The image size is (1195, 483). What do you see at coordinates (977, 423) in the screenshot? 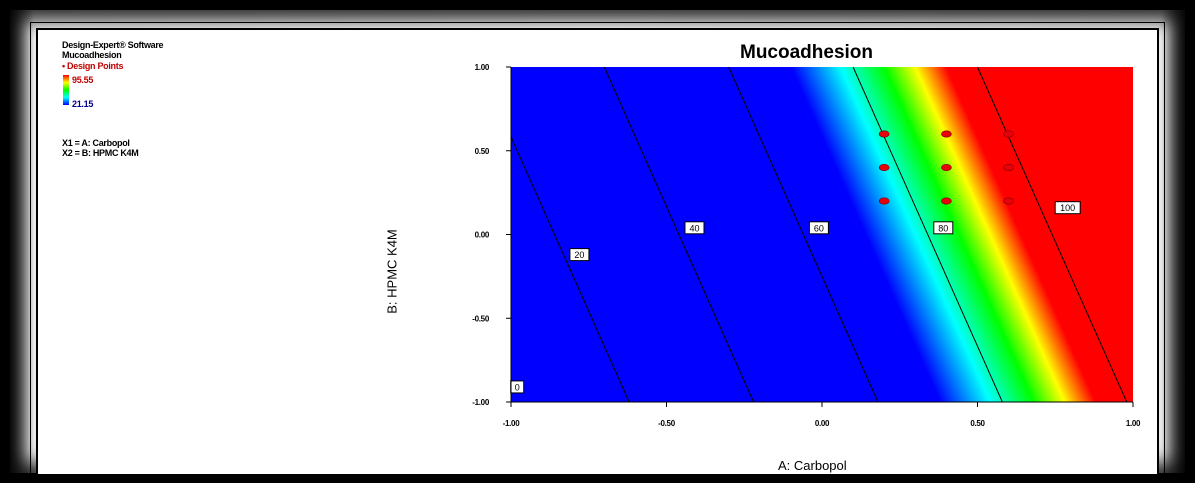
I see `x-tick-label: 0.50` at bounding box center [977, 423].